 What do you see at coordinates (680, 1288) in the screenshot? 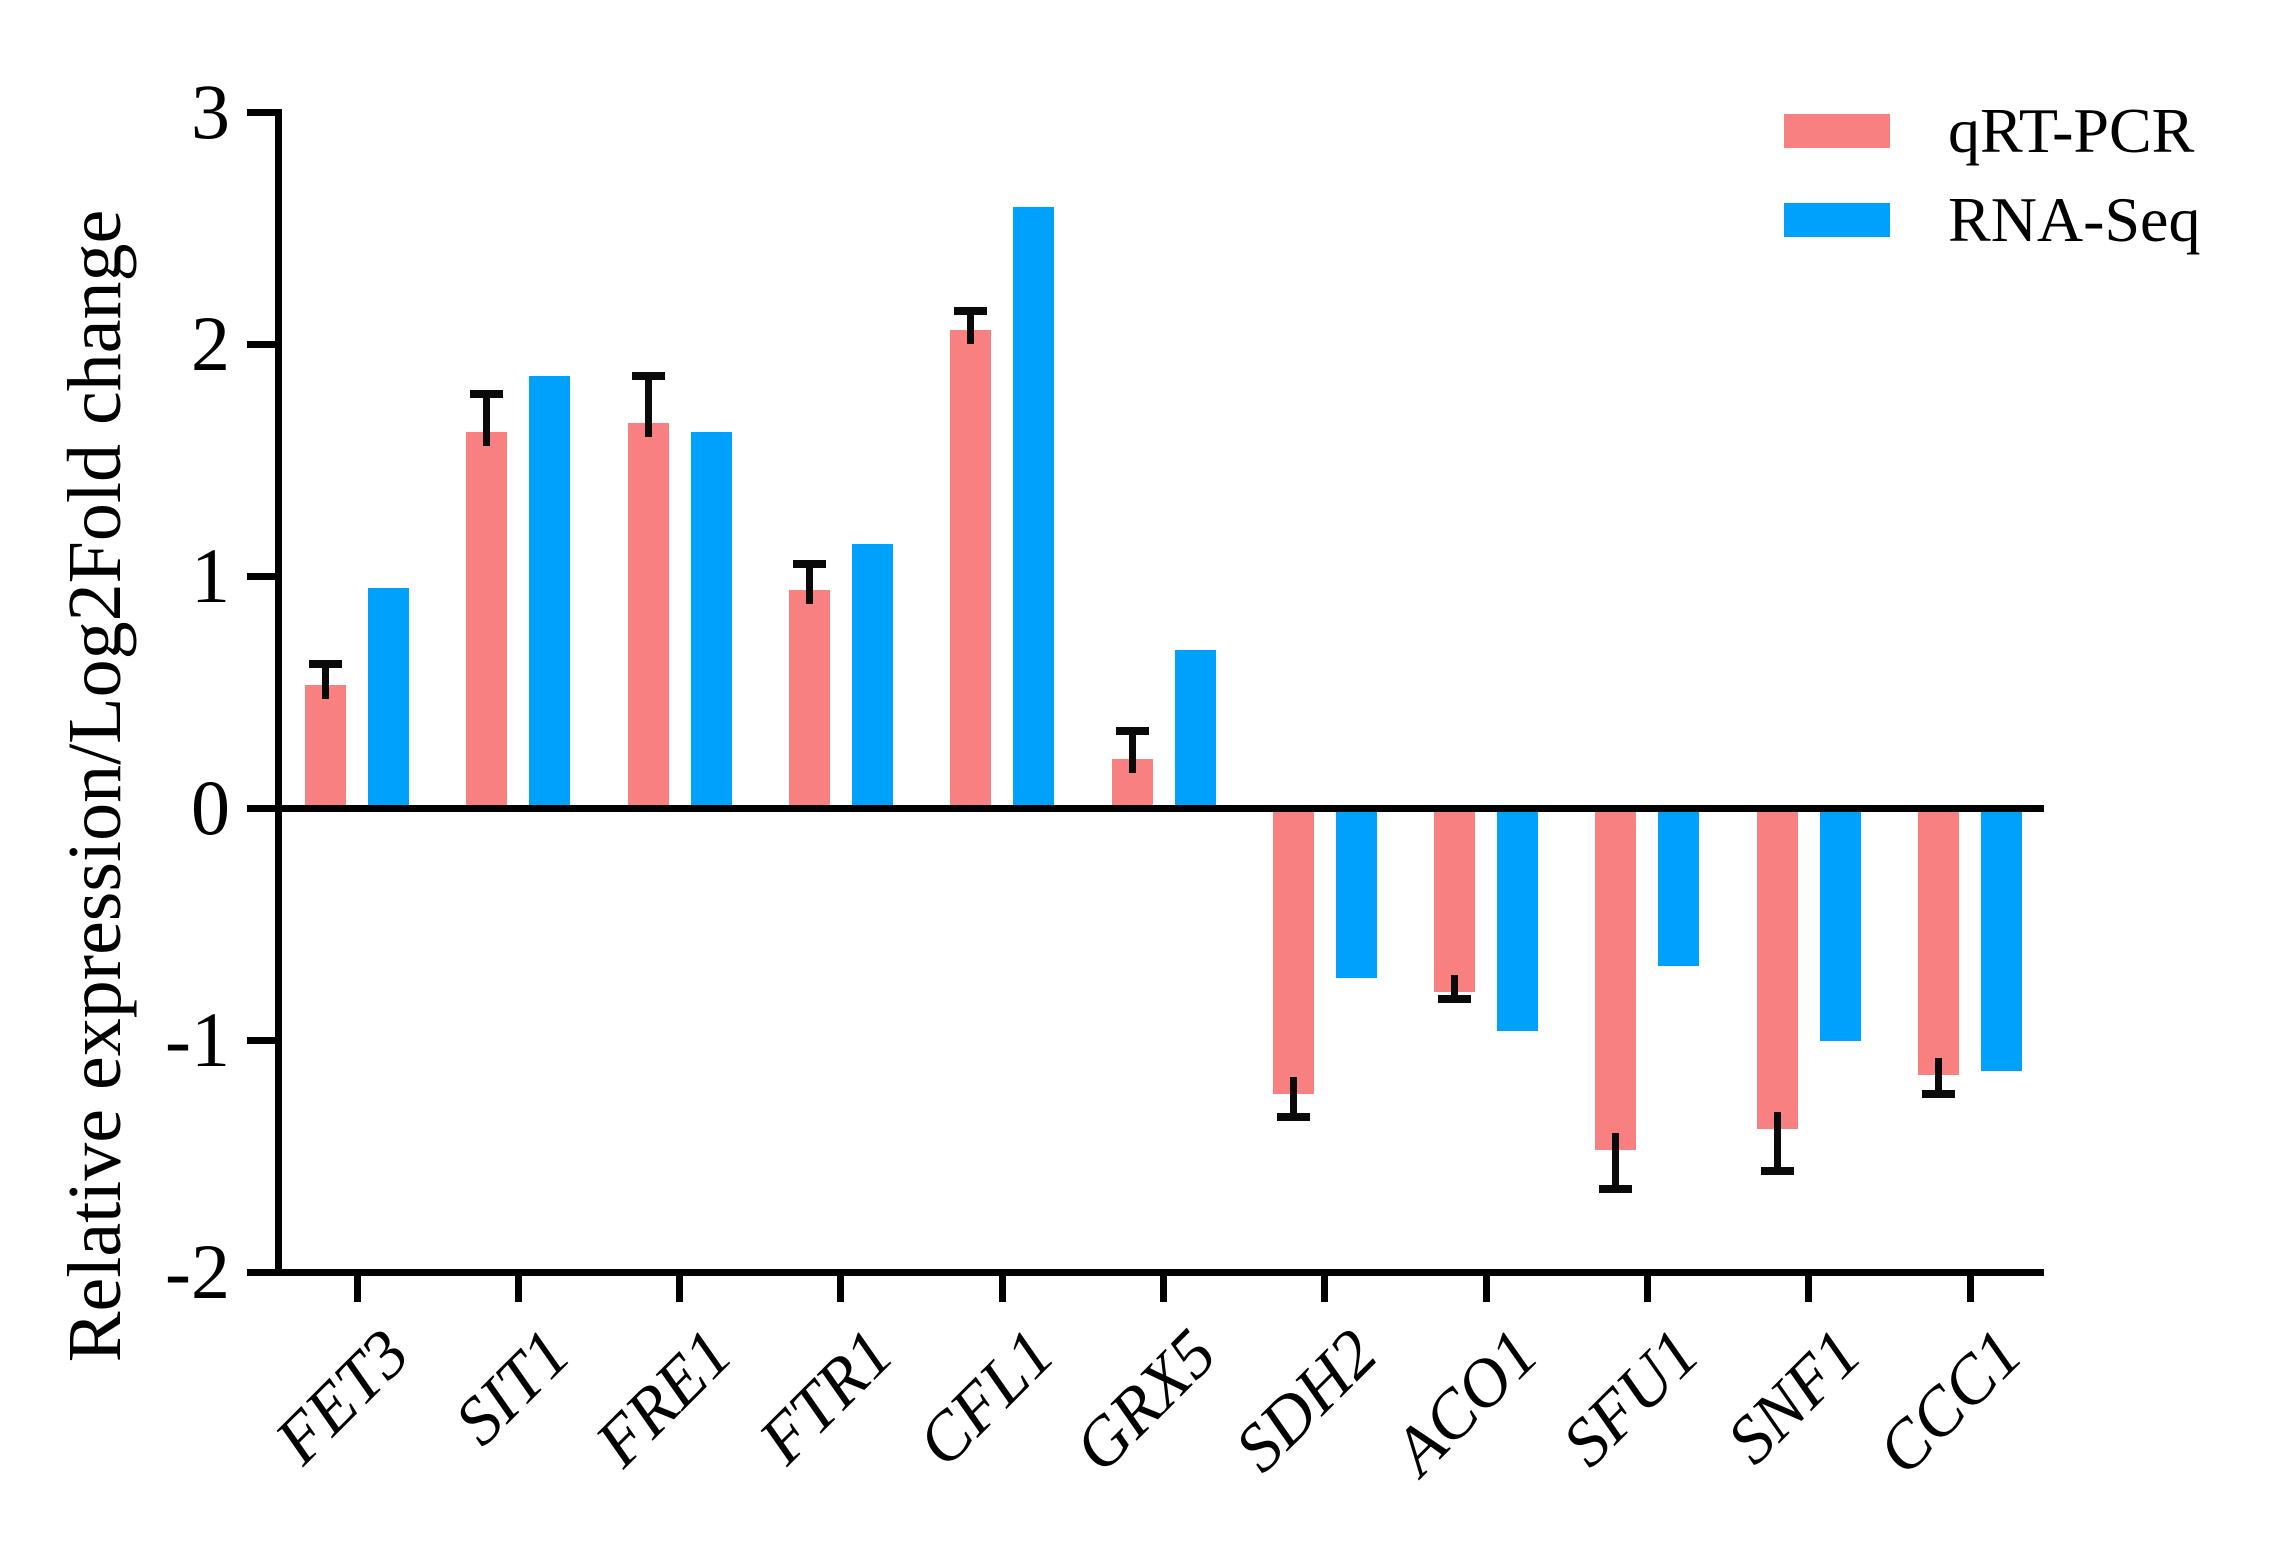
I see `x-axis-tick-FRE1` at bounding box center [680, 1288].